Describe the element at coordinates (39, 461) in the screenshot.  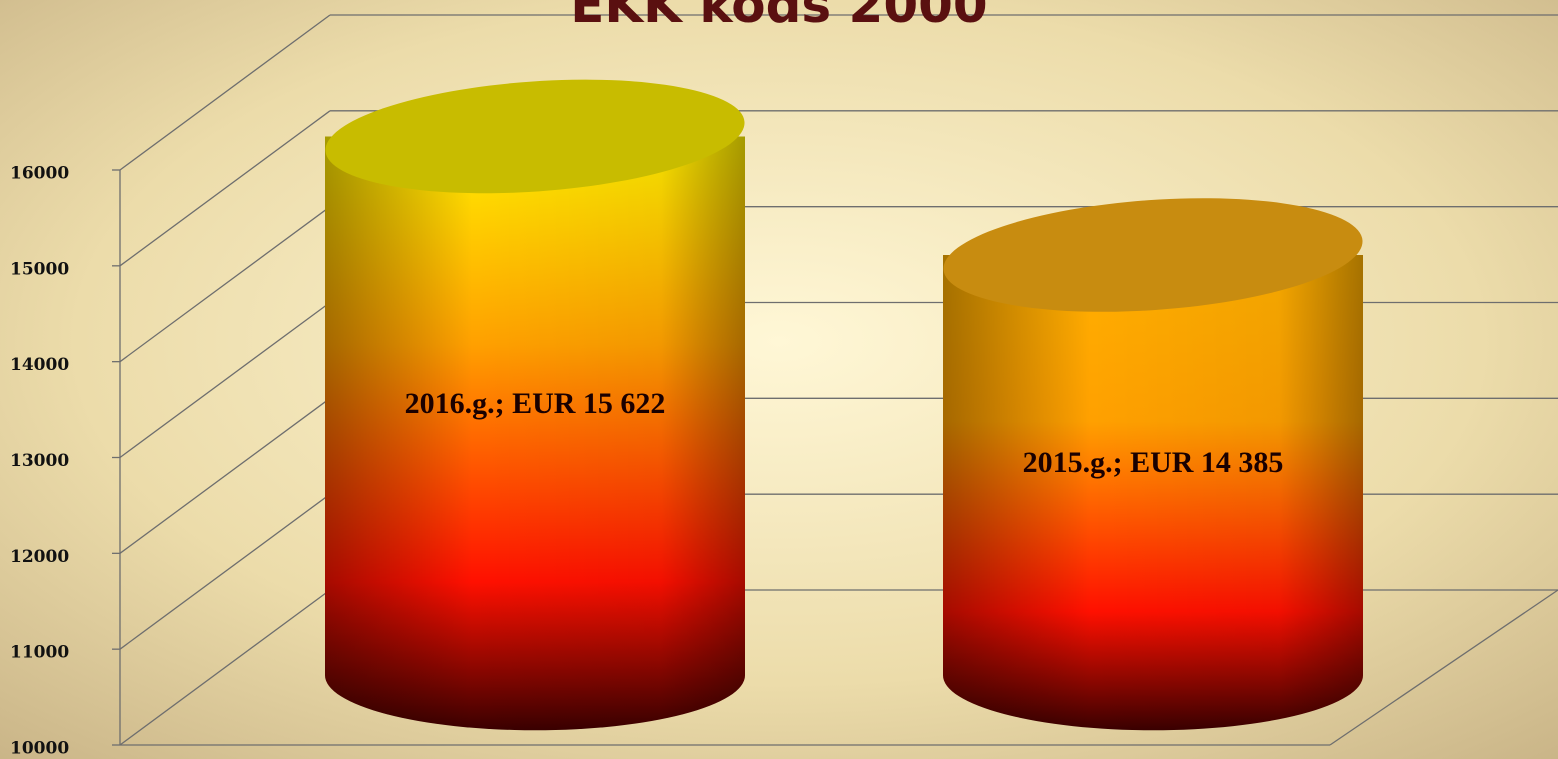
I see `y-tick-label: 13000` at that location.